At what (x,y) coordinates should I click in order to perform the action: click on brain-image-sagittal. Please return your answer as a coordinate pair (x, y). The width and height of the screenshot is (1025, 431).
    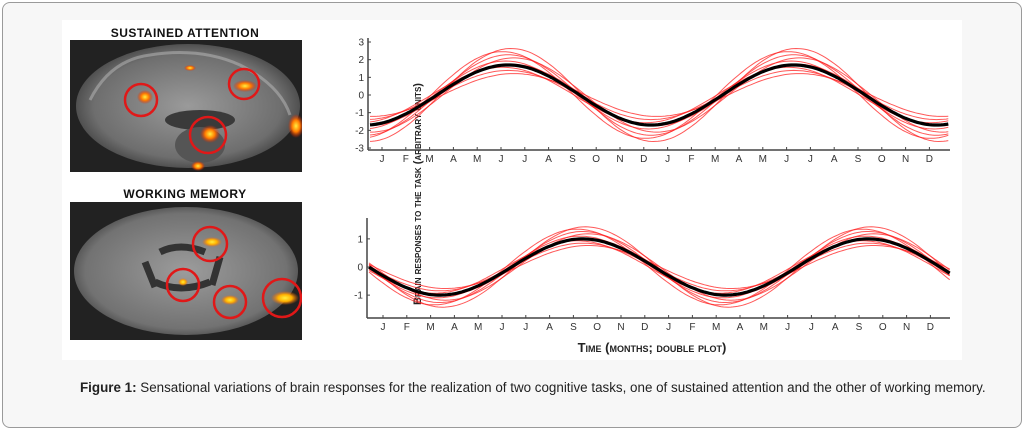
    Looking at the image, I should click on (186, 106).